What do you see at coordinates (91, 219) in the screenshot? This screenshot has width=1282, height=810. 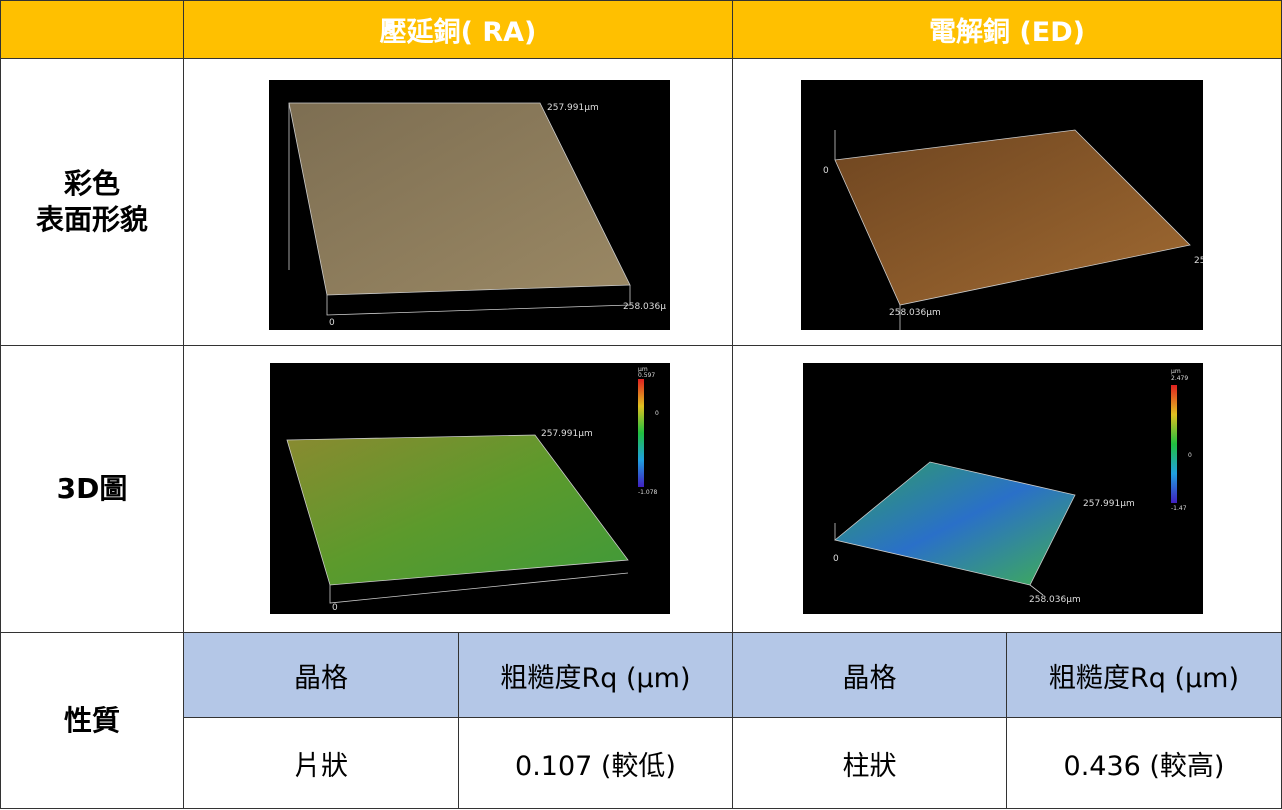 I see `label-line: 表面形貌` at bounding box center [91, 219].